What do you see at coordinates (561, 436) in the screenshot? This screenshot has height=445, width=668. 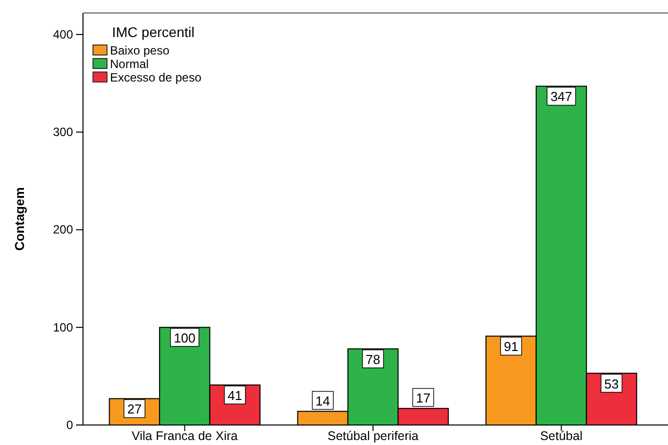 I see `x-tick-label: Setúbal` at bounding box center [561, 436].